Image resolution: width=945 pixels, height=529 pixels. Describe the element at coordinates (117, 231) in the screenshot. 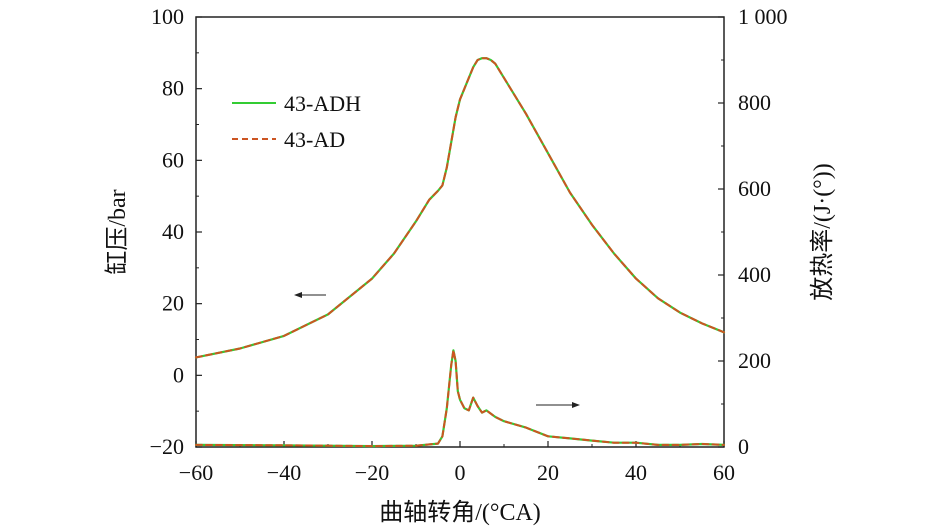

I see `left-axis-title: 缸压/bar` at that location.